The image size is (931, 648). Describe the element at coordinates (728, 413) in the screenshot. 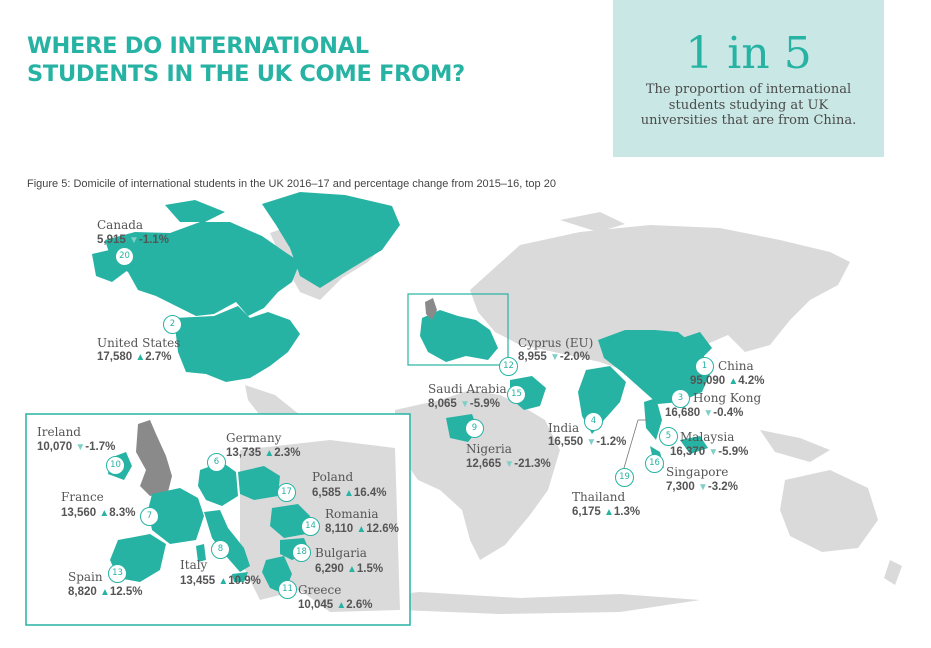

I see `percentage-change: -0.4%` at that location.